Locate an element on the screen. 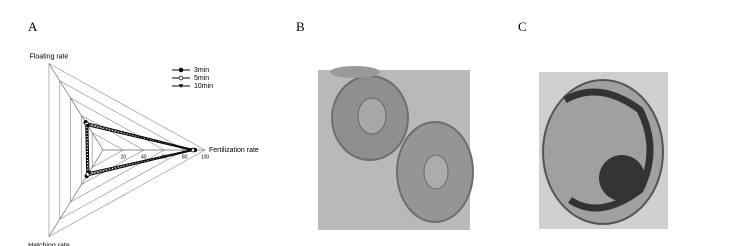 The height and width of the screenshot is (246, 735). r-tick-label: 20 is located at coordinates (124, 157).